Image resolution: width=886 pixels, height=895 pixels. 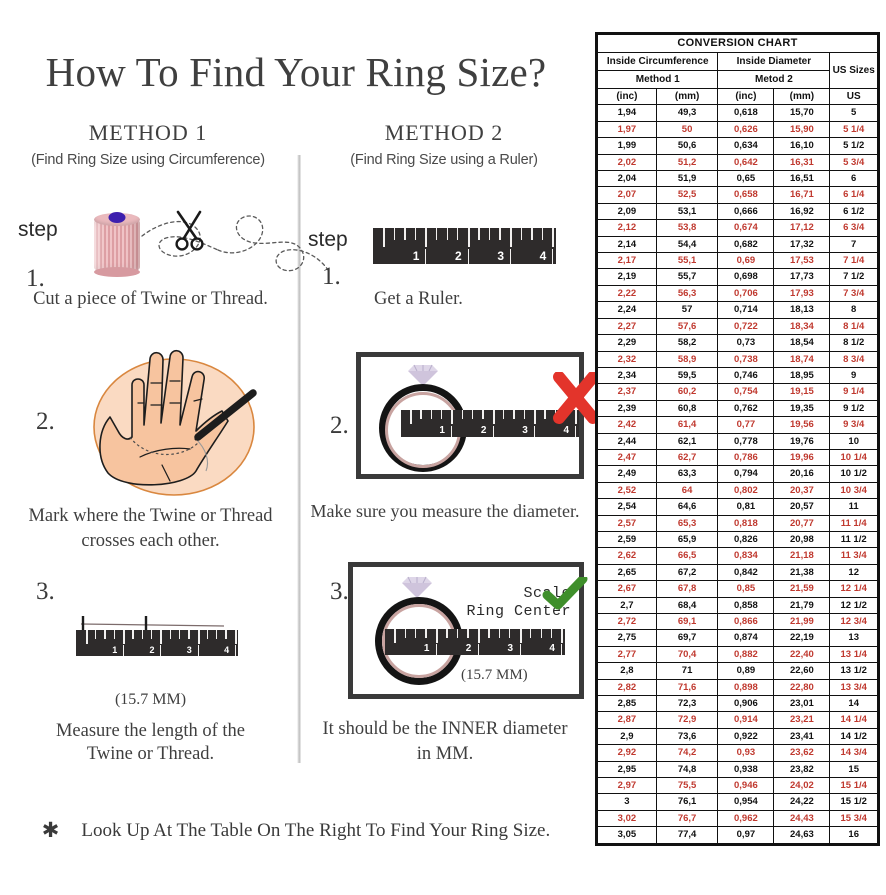 I want to click on ruler-number: 3, so click(x=501, y=256).